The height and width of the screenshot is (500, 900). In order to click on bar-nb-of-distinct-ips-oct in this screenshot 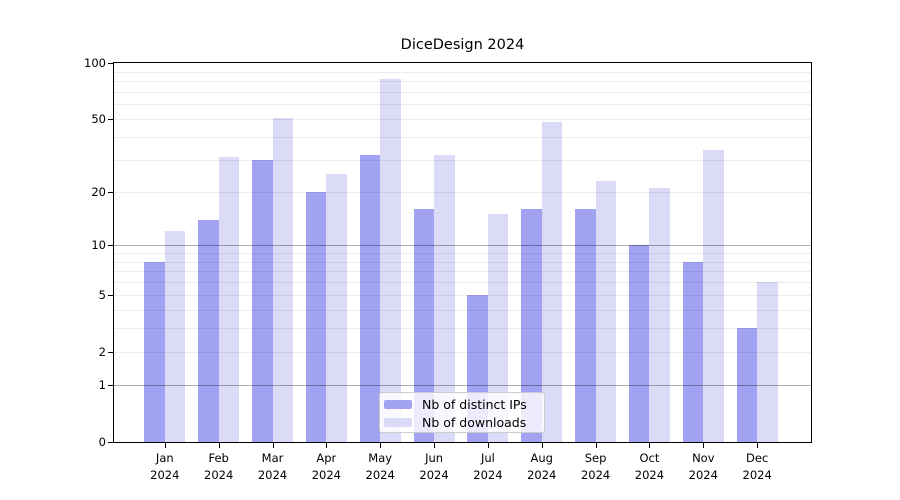, I will do `click(639, 343)`.